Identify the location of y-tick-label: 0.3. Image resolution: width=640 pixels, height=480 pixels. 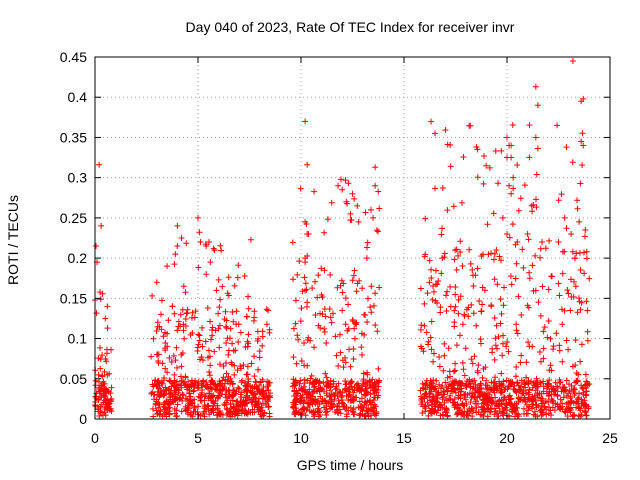
(78, 178).